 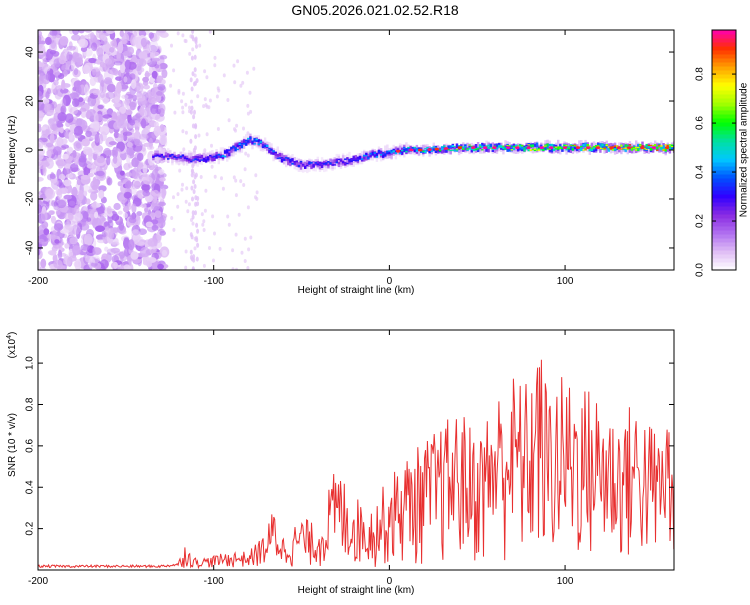 I want to click on x-tick-label: -100, so click(x=214, y=581).